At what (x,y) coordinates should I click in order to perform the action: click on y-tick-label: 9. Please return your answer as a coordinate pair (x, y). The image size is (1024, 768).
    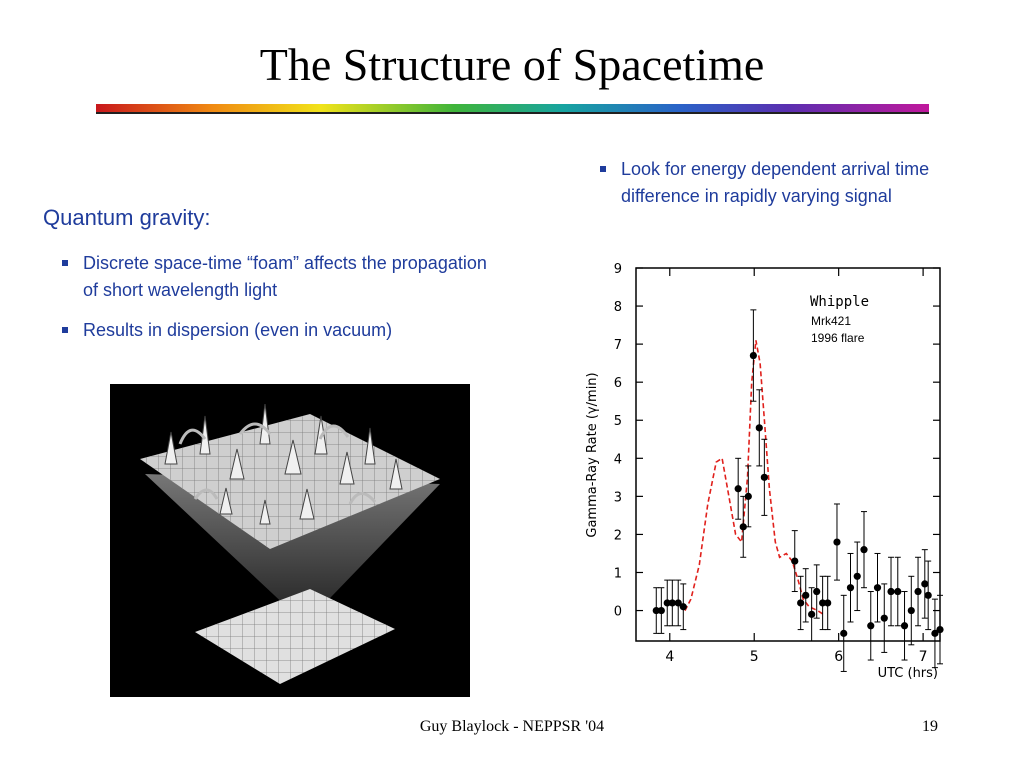
    Looking at the image, I should click on (618, 269).